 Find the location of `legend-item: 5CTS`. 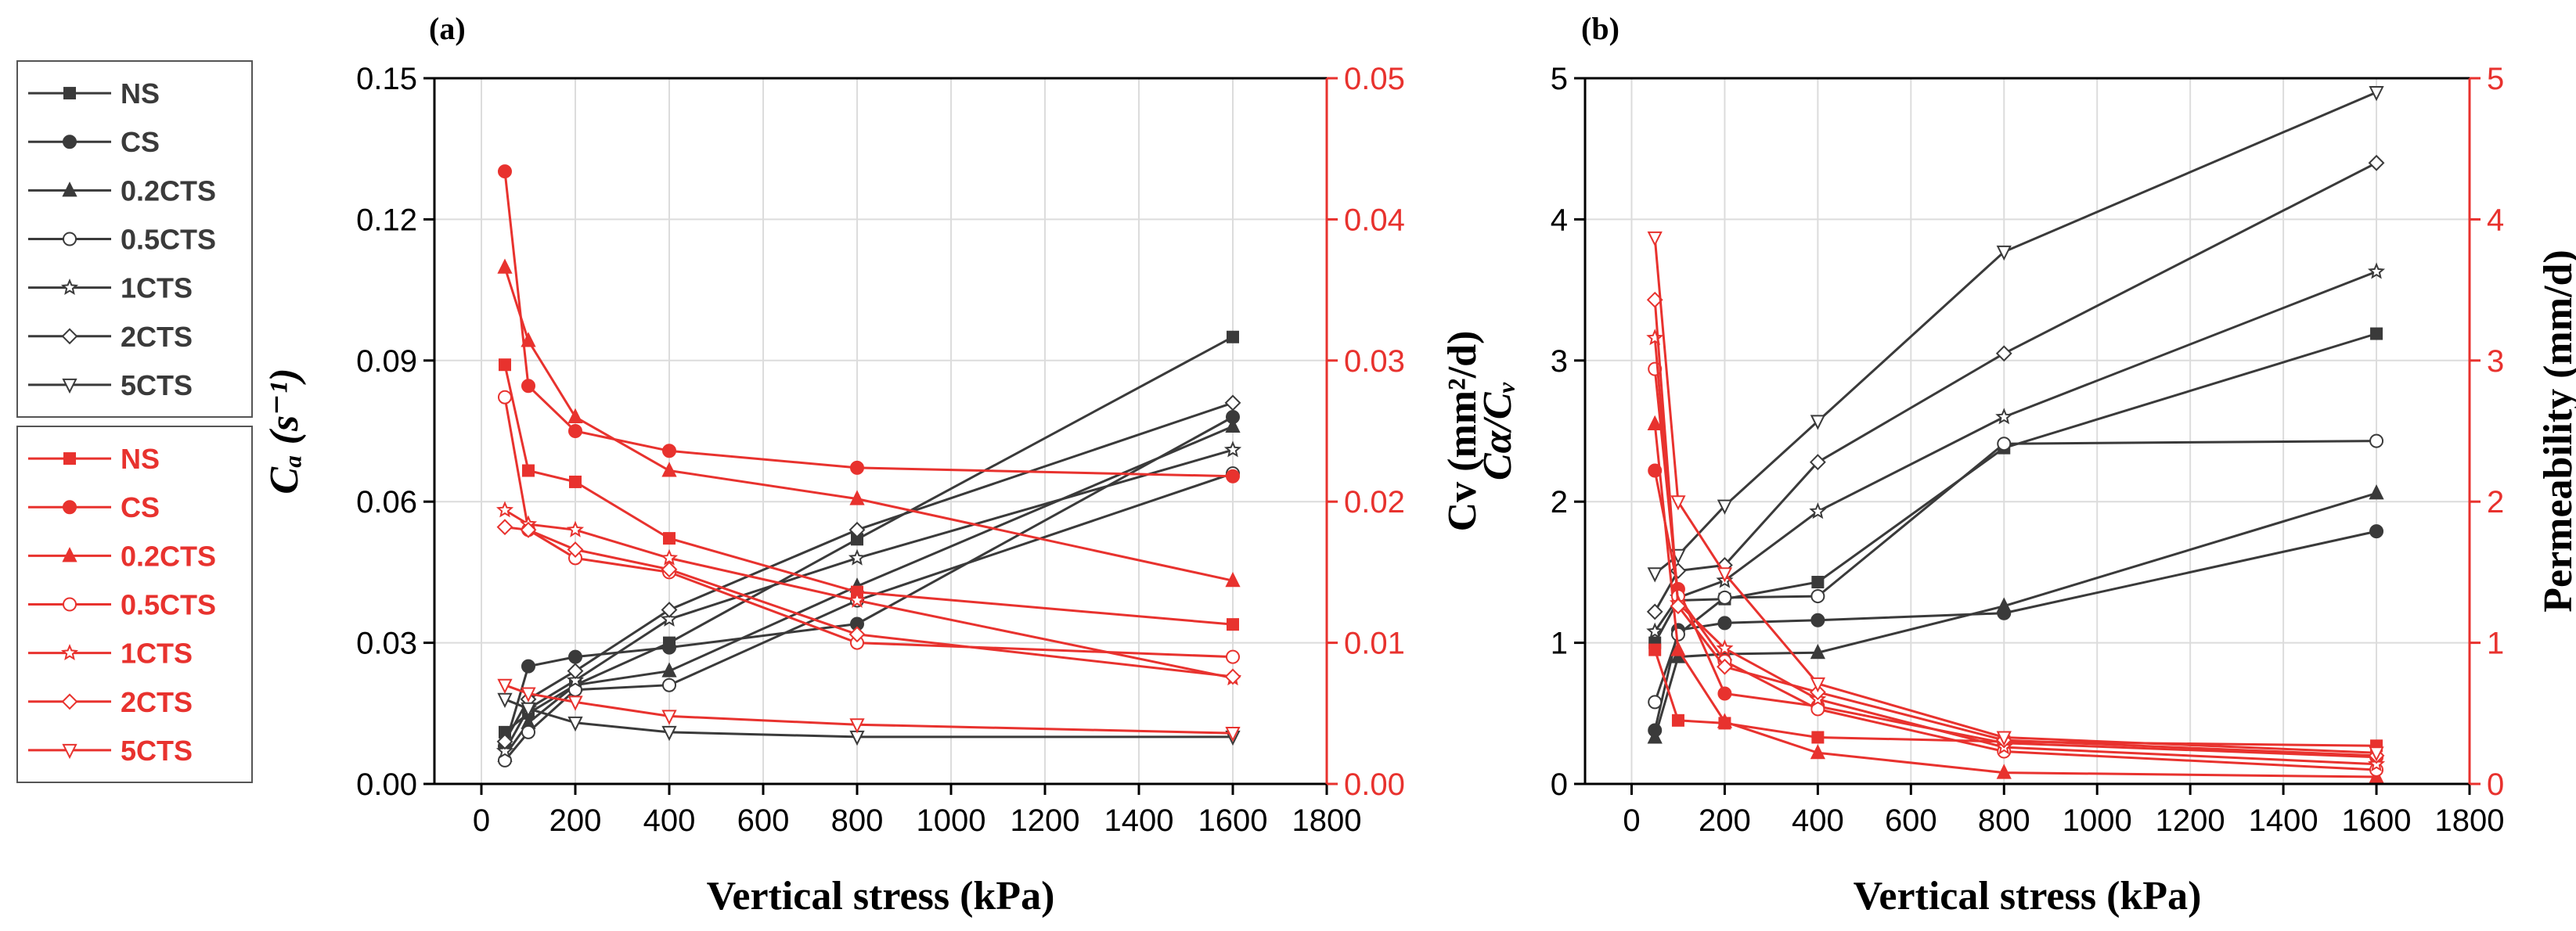

legend-item: 5CTS is located at coordinates (110, 751).